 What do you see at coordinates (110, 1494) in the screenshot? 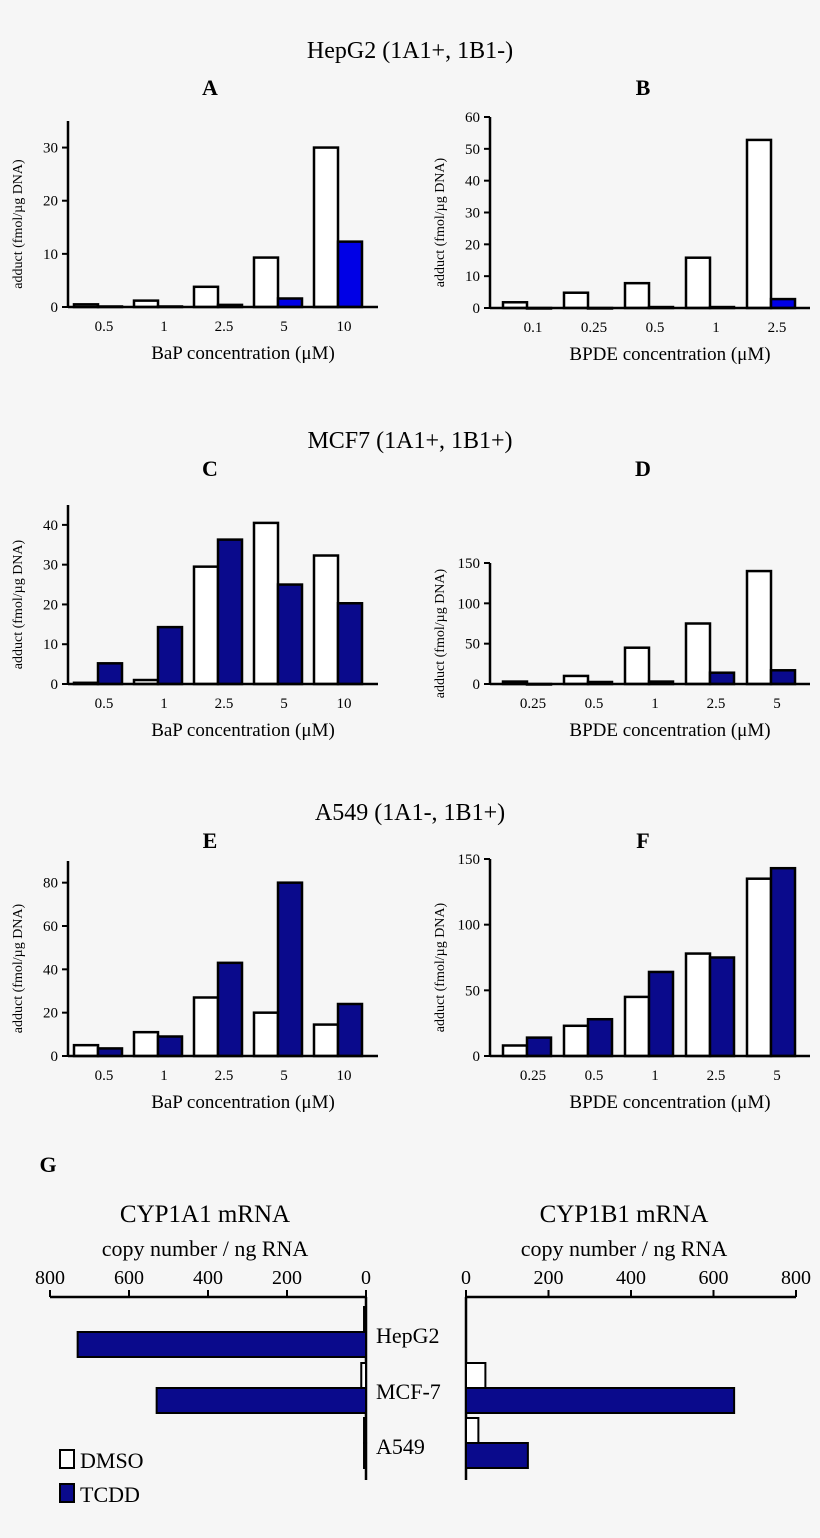
I see `legend-label-tcdd: TCDD` at bounding box center [110, 1494].